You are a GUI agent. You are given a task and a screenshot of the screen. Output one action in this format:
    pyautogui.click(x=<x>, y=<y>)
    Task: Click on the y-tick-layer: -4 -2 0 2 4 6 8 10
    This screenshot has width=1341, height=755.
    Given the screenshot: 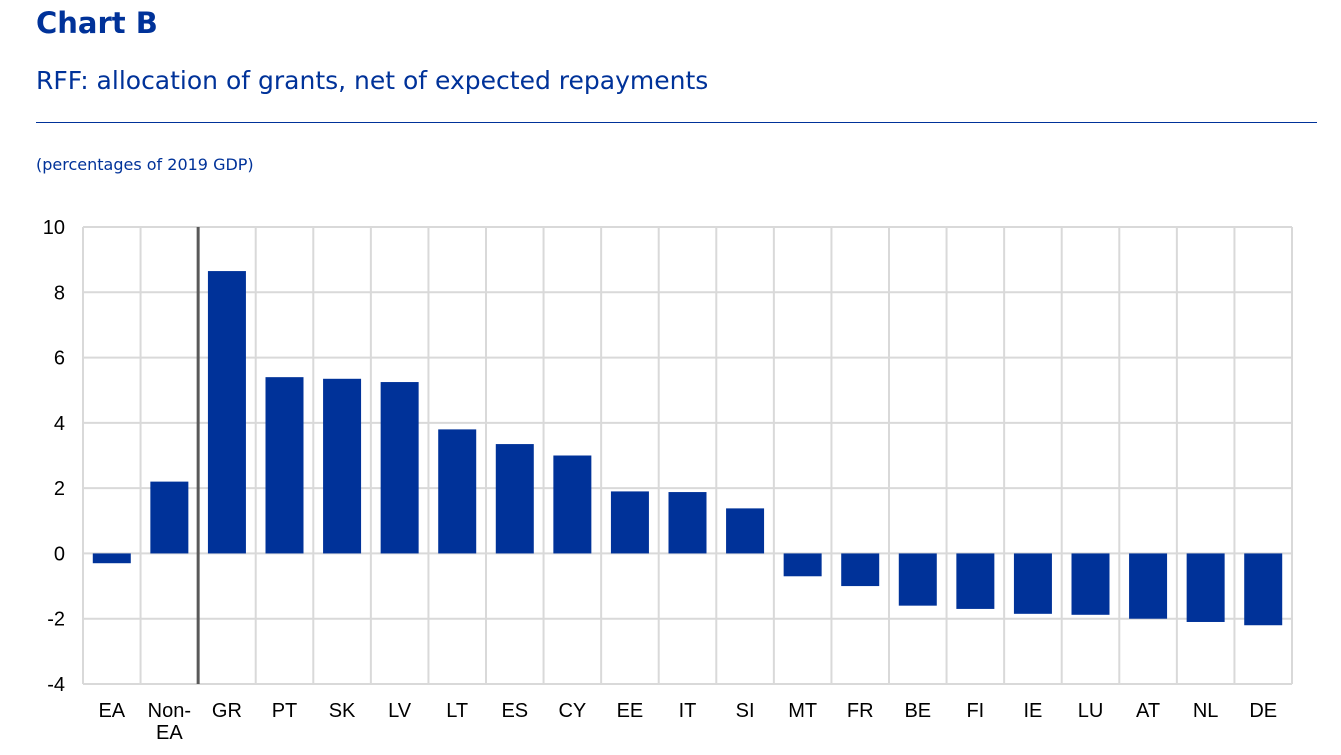 What is the action you would take?
    pyautogui.click(x=54, y=456)
    